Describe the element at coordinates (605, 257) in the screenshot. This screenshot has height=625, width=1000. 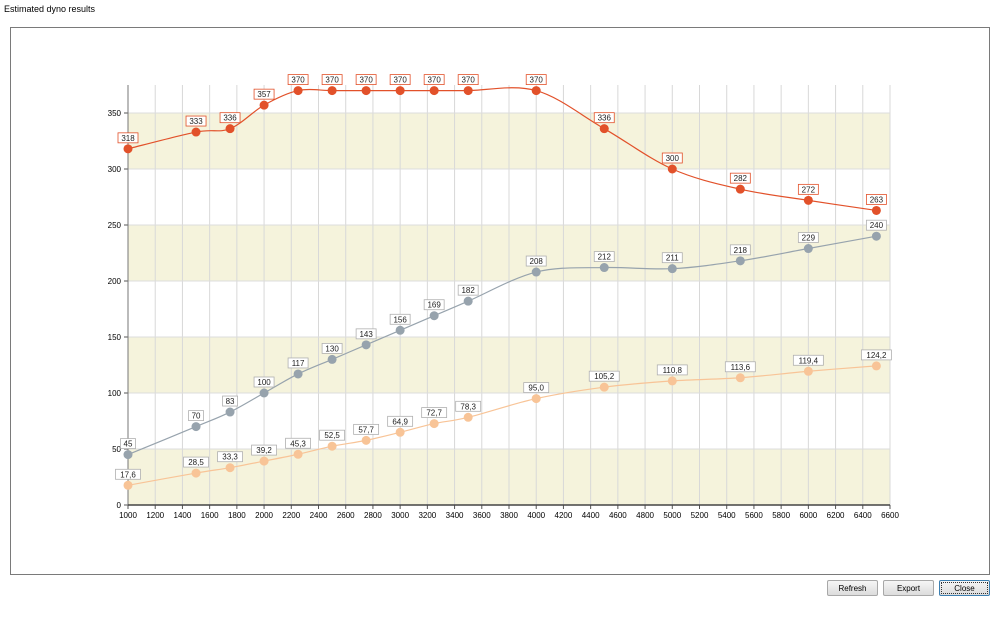
I see `series-2-data-label: 212` at that location.